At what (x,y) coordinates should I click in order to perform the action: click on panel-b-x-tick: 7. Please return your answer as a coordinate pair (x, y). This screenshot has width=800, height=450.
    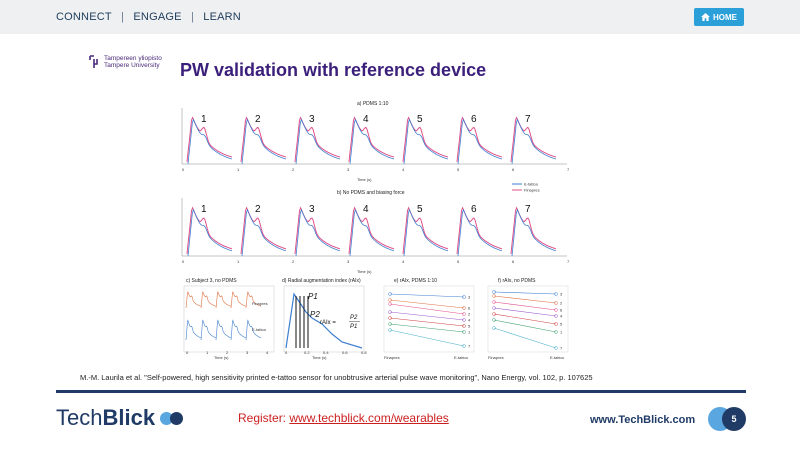
    Looking at the image, I should click on (568, 261).